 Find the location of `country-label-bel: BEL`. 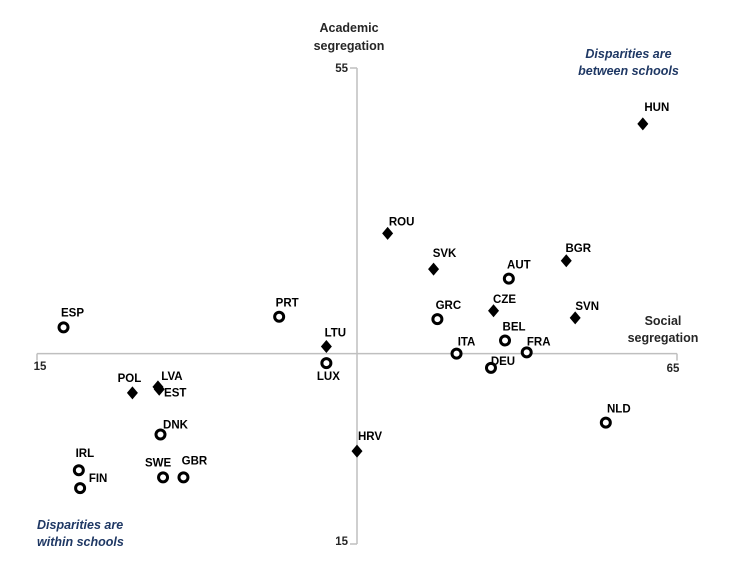

country-label-bel: BEL is located at coordinates (514, 328).